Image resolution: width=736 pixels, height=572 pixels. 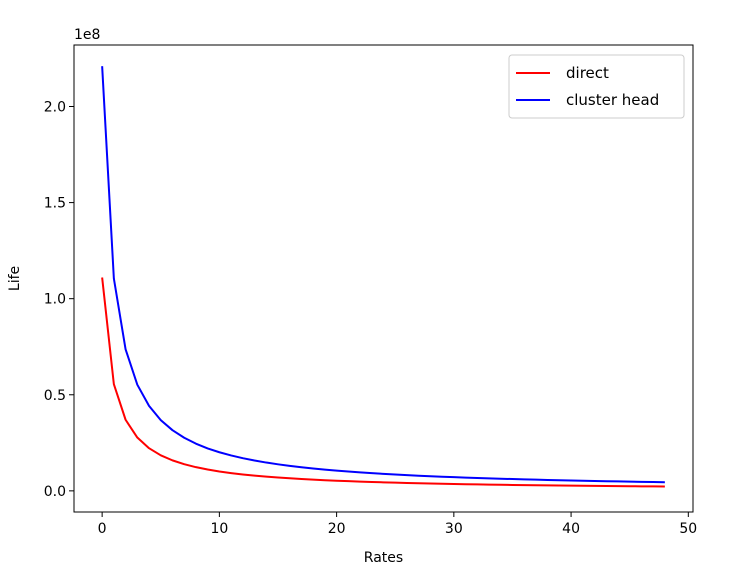 I want to click on y-tick-label: 1.5, so click(x=55, y=204).